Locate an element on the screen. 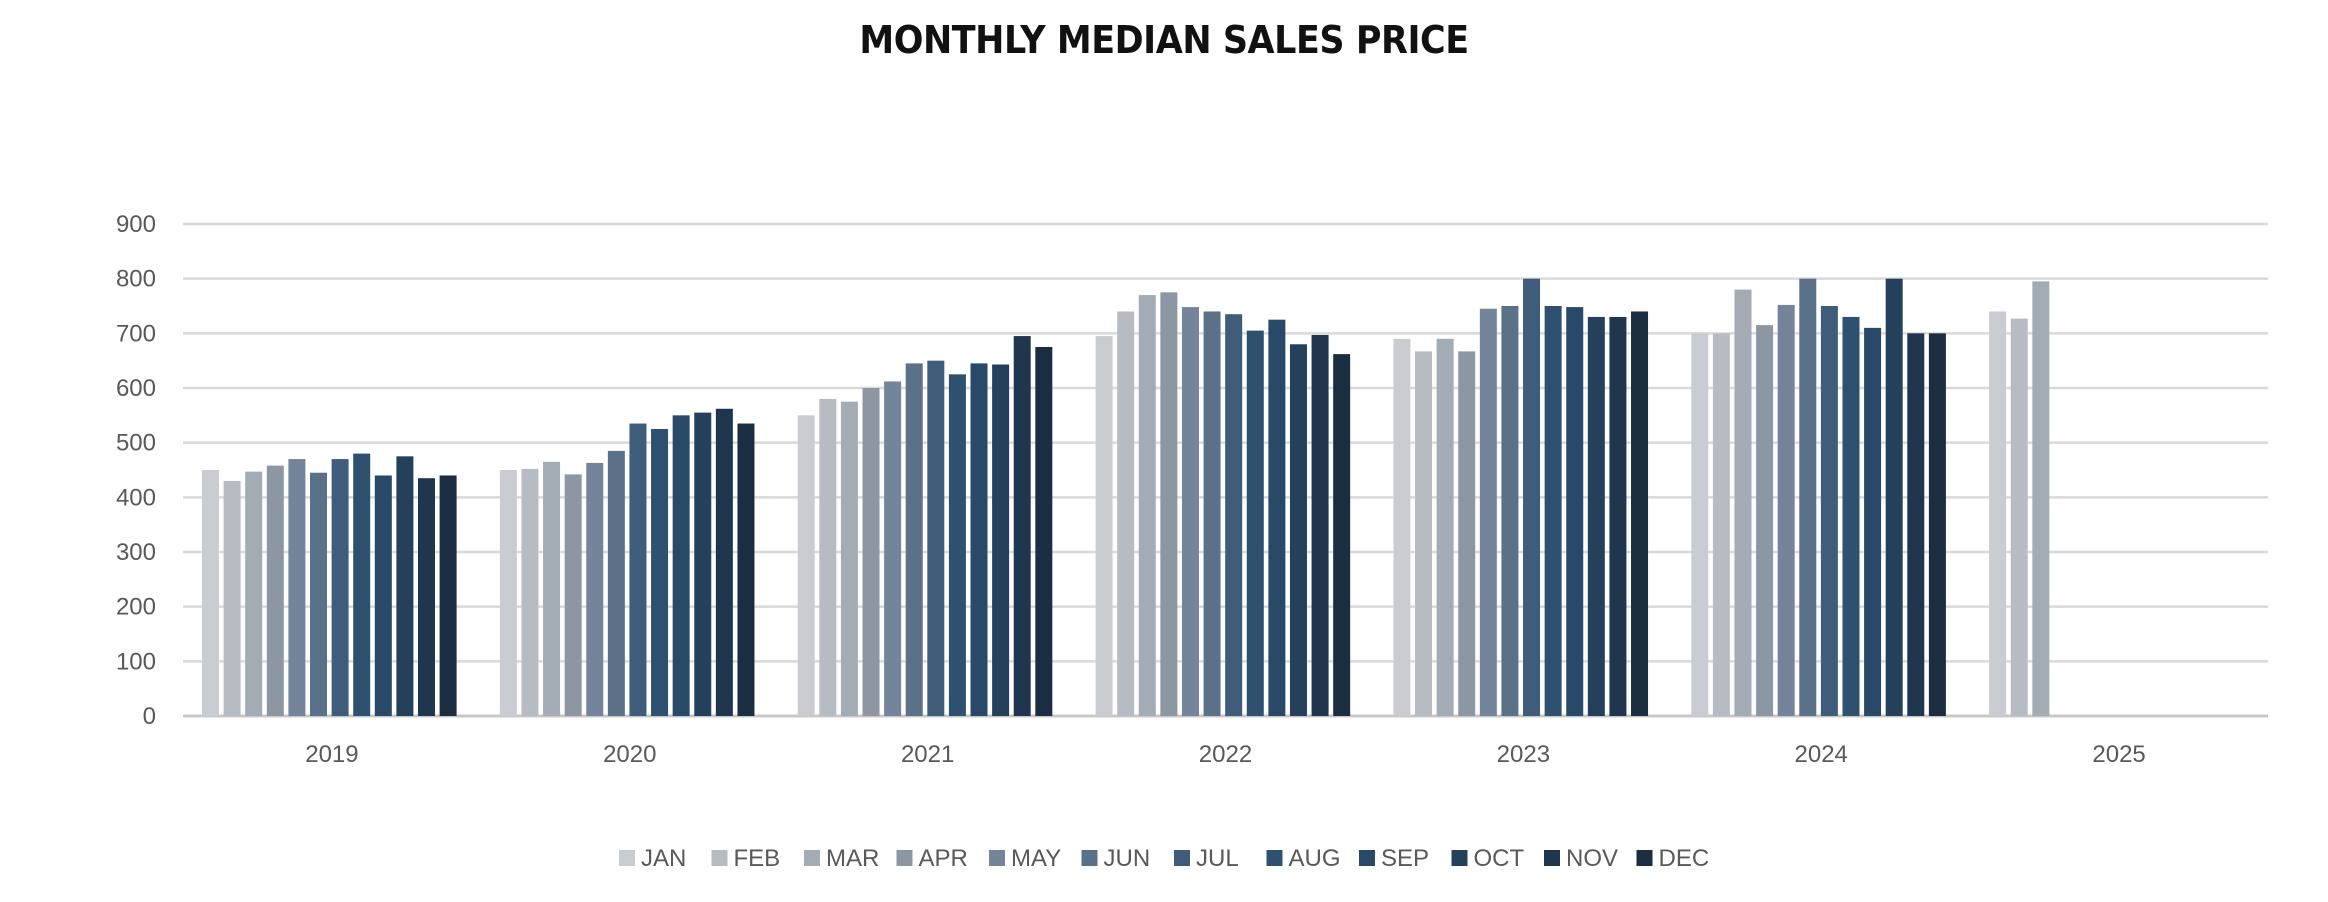 The image size is (2328, 902). legend-swatch-jun is located at coordinates (1089, 858).